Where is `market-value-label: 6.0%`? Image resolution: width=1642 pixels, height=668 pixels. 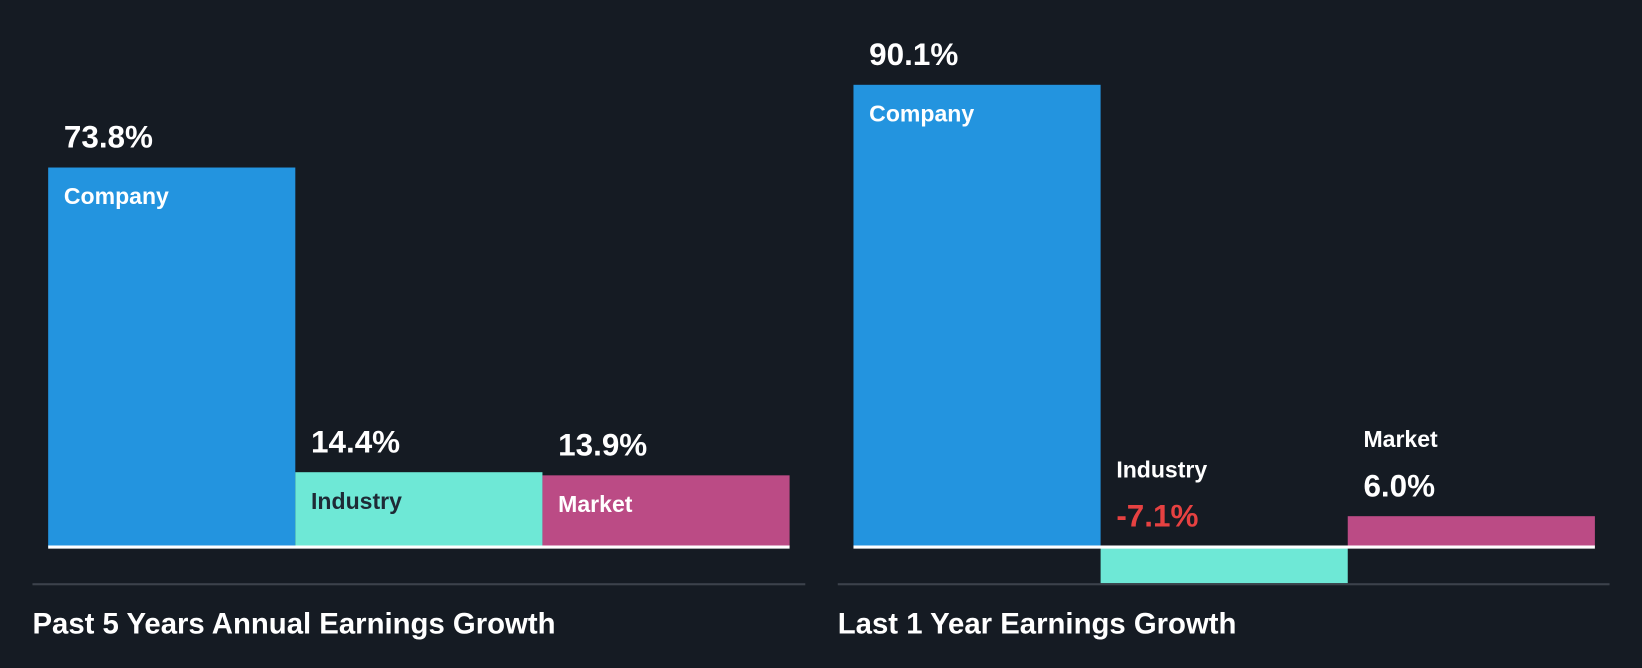 market-value-label: 6.0% is located at coordinates (1399, 486).